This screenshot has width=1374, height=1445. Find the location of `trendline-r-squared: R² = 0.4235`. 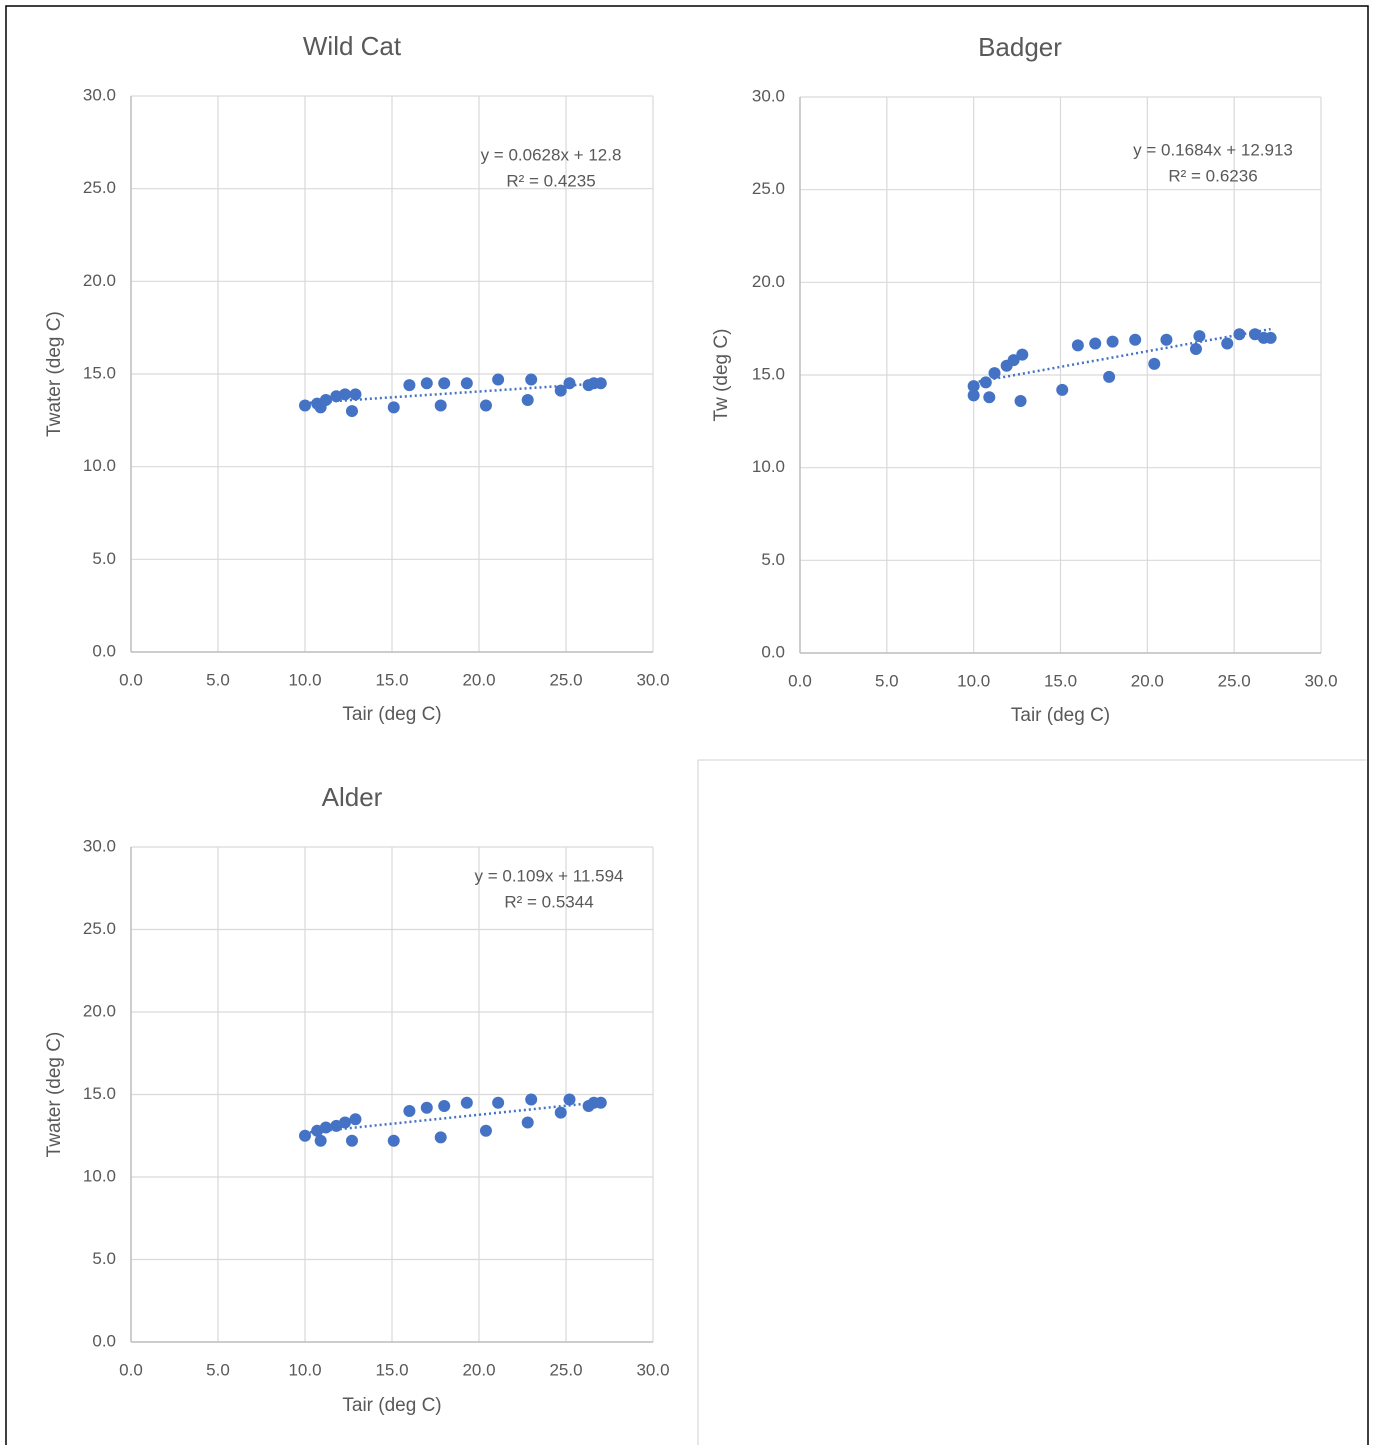

trendline-r-squared: R² = 0.4235 is located at coordinates (550, 180).